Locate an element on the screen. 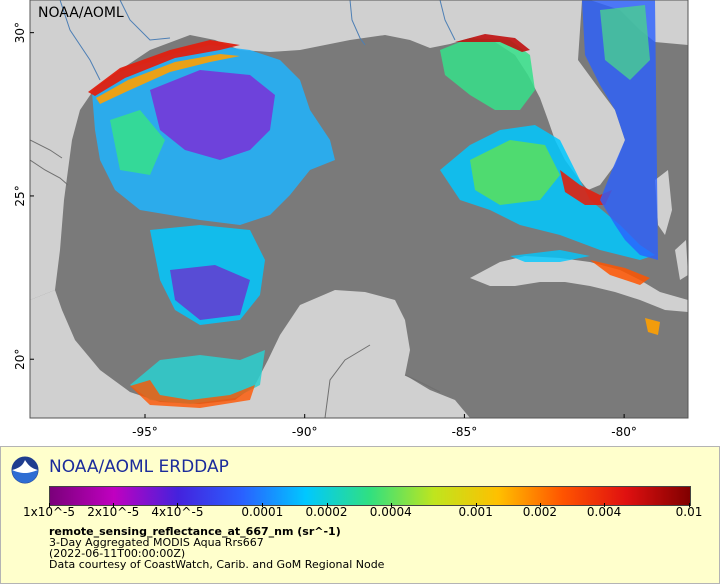  map-corner-label: NOAA/AOML is located at coordinates (81, 13).